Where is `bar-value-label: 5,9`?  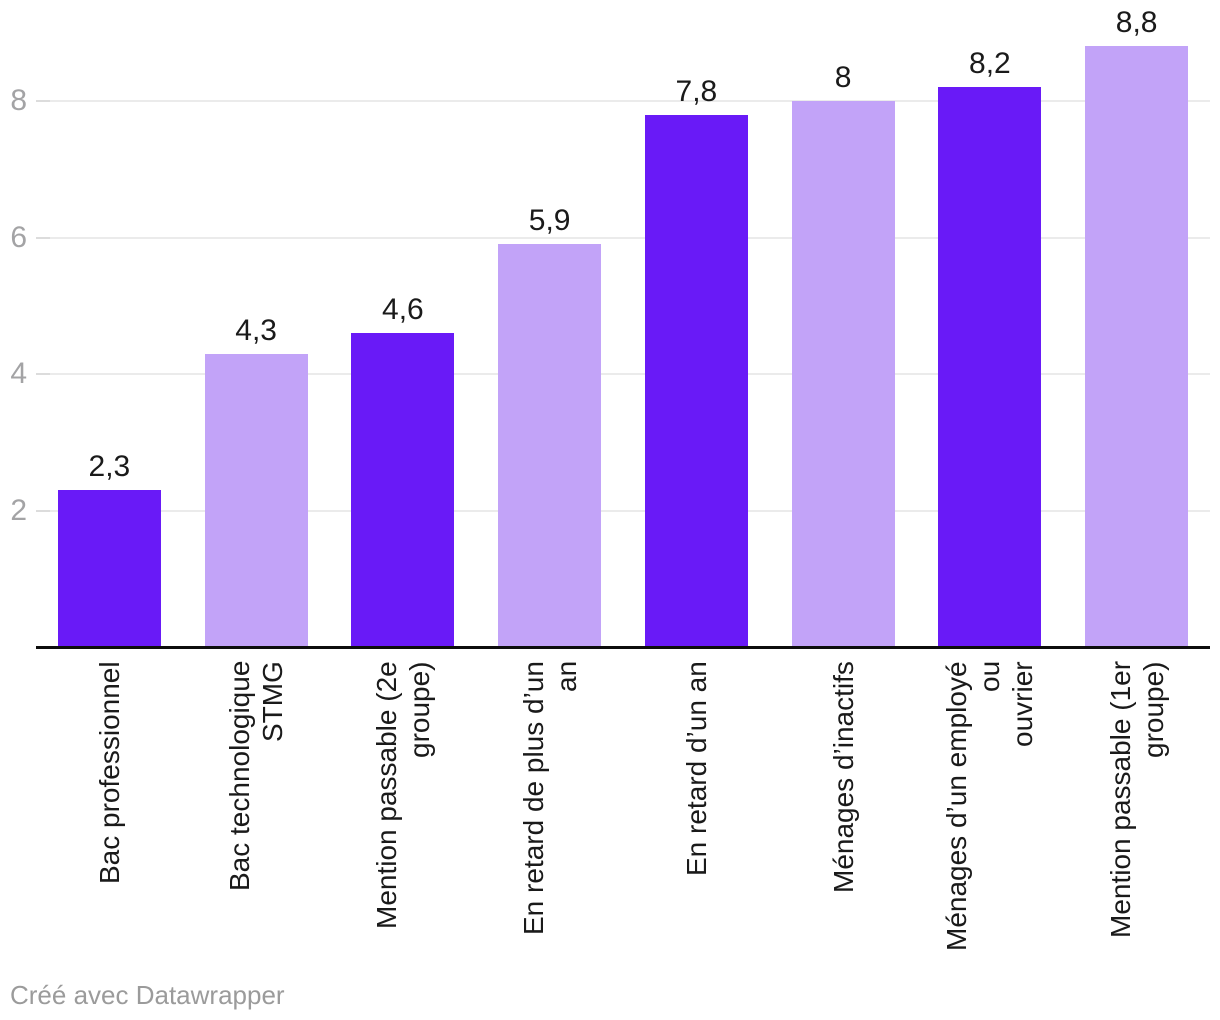
bar-value-label: 5,9 is located at coordinates (549, 220).